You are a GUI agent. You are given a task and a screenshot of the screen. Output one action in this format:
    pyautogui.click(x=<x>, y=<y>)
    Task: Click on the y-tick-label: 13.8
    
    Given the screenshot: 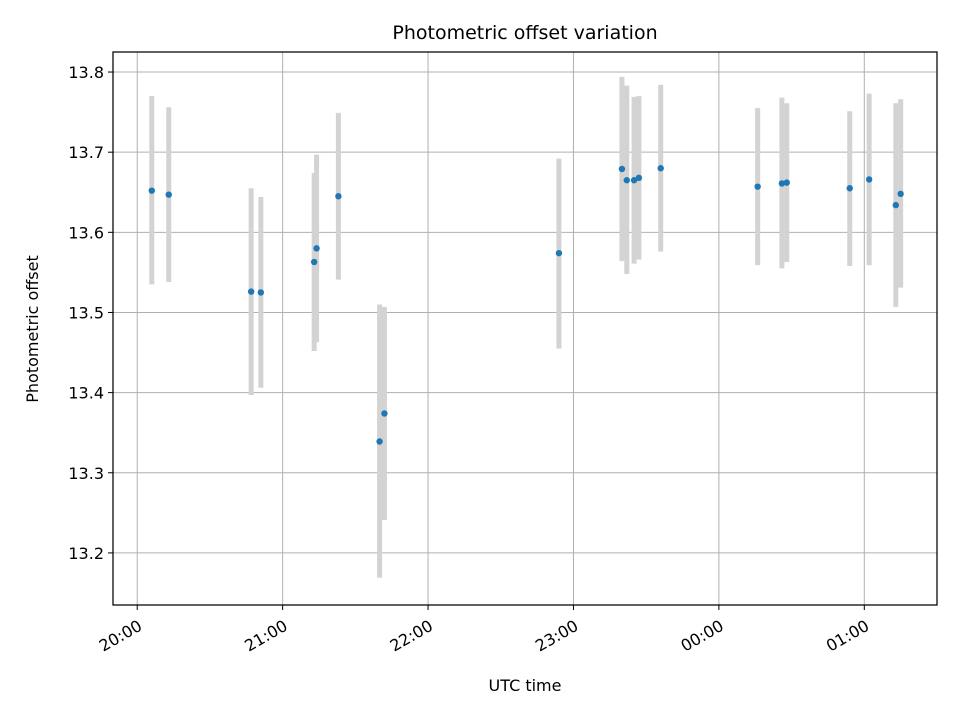 What is the action you would take?
    pyautogui.click(x=86, y=72)
    